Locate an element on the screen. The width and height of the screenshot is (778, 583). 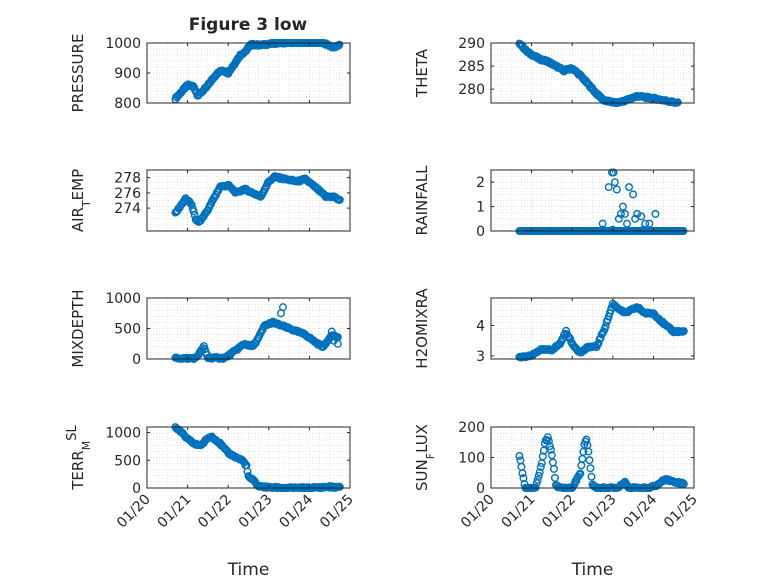
y-tick-label: 290 is located at coordinates (471, 44).